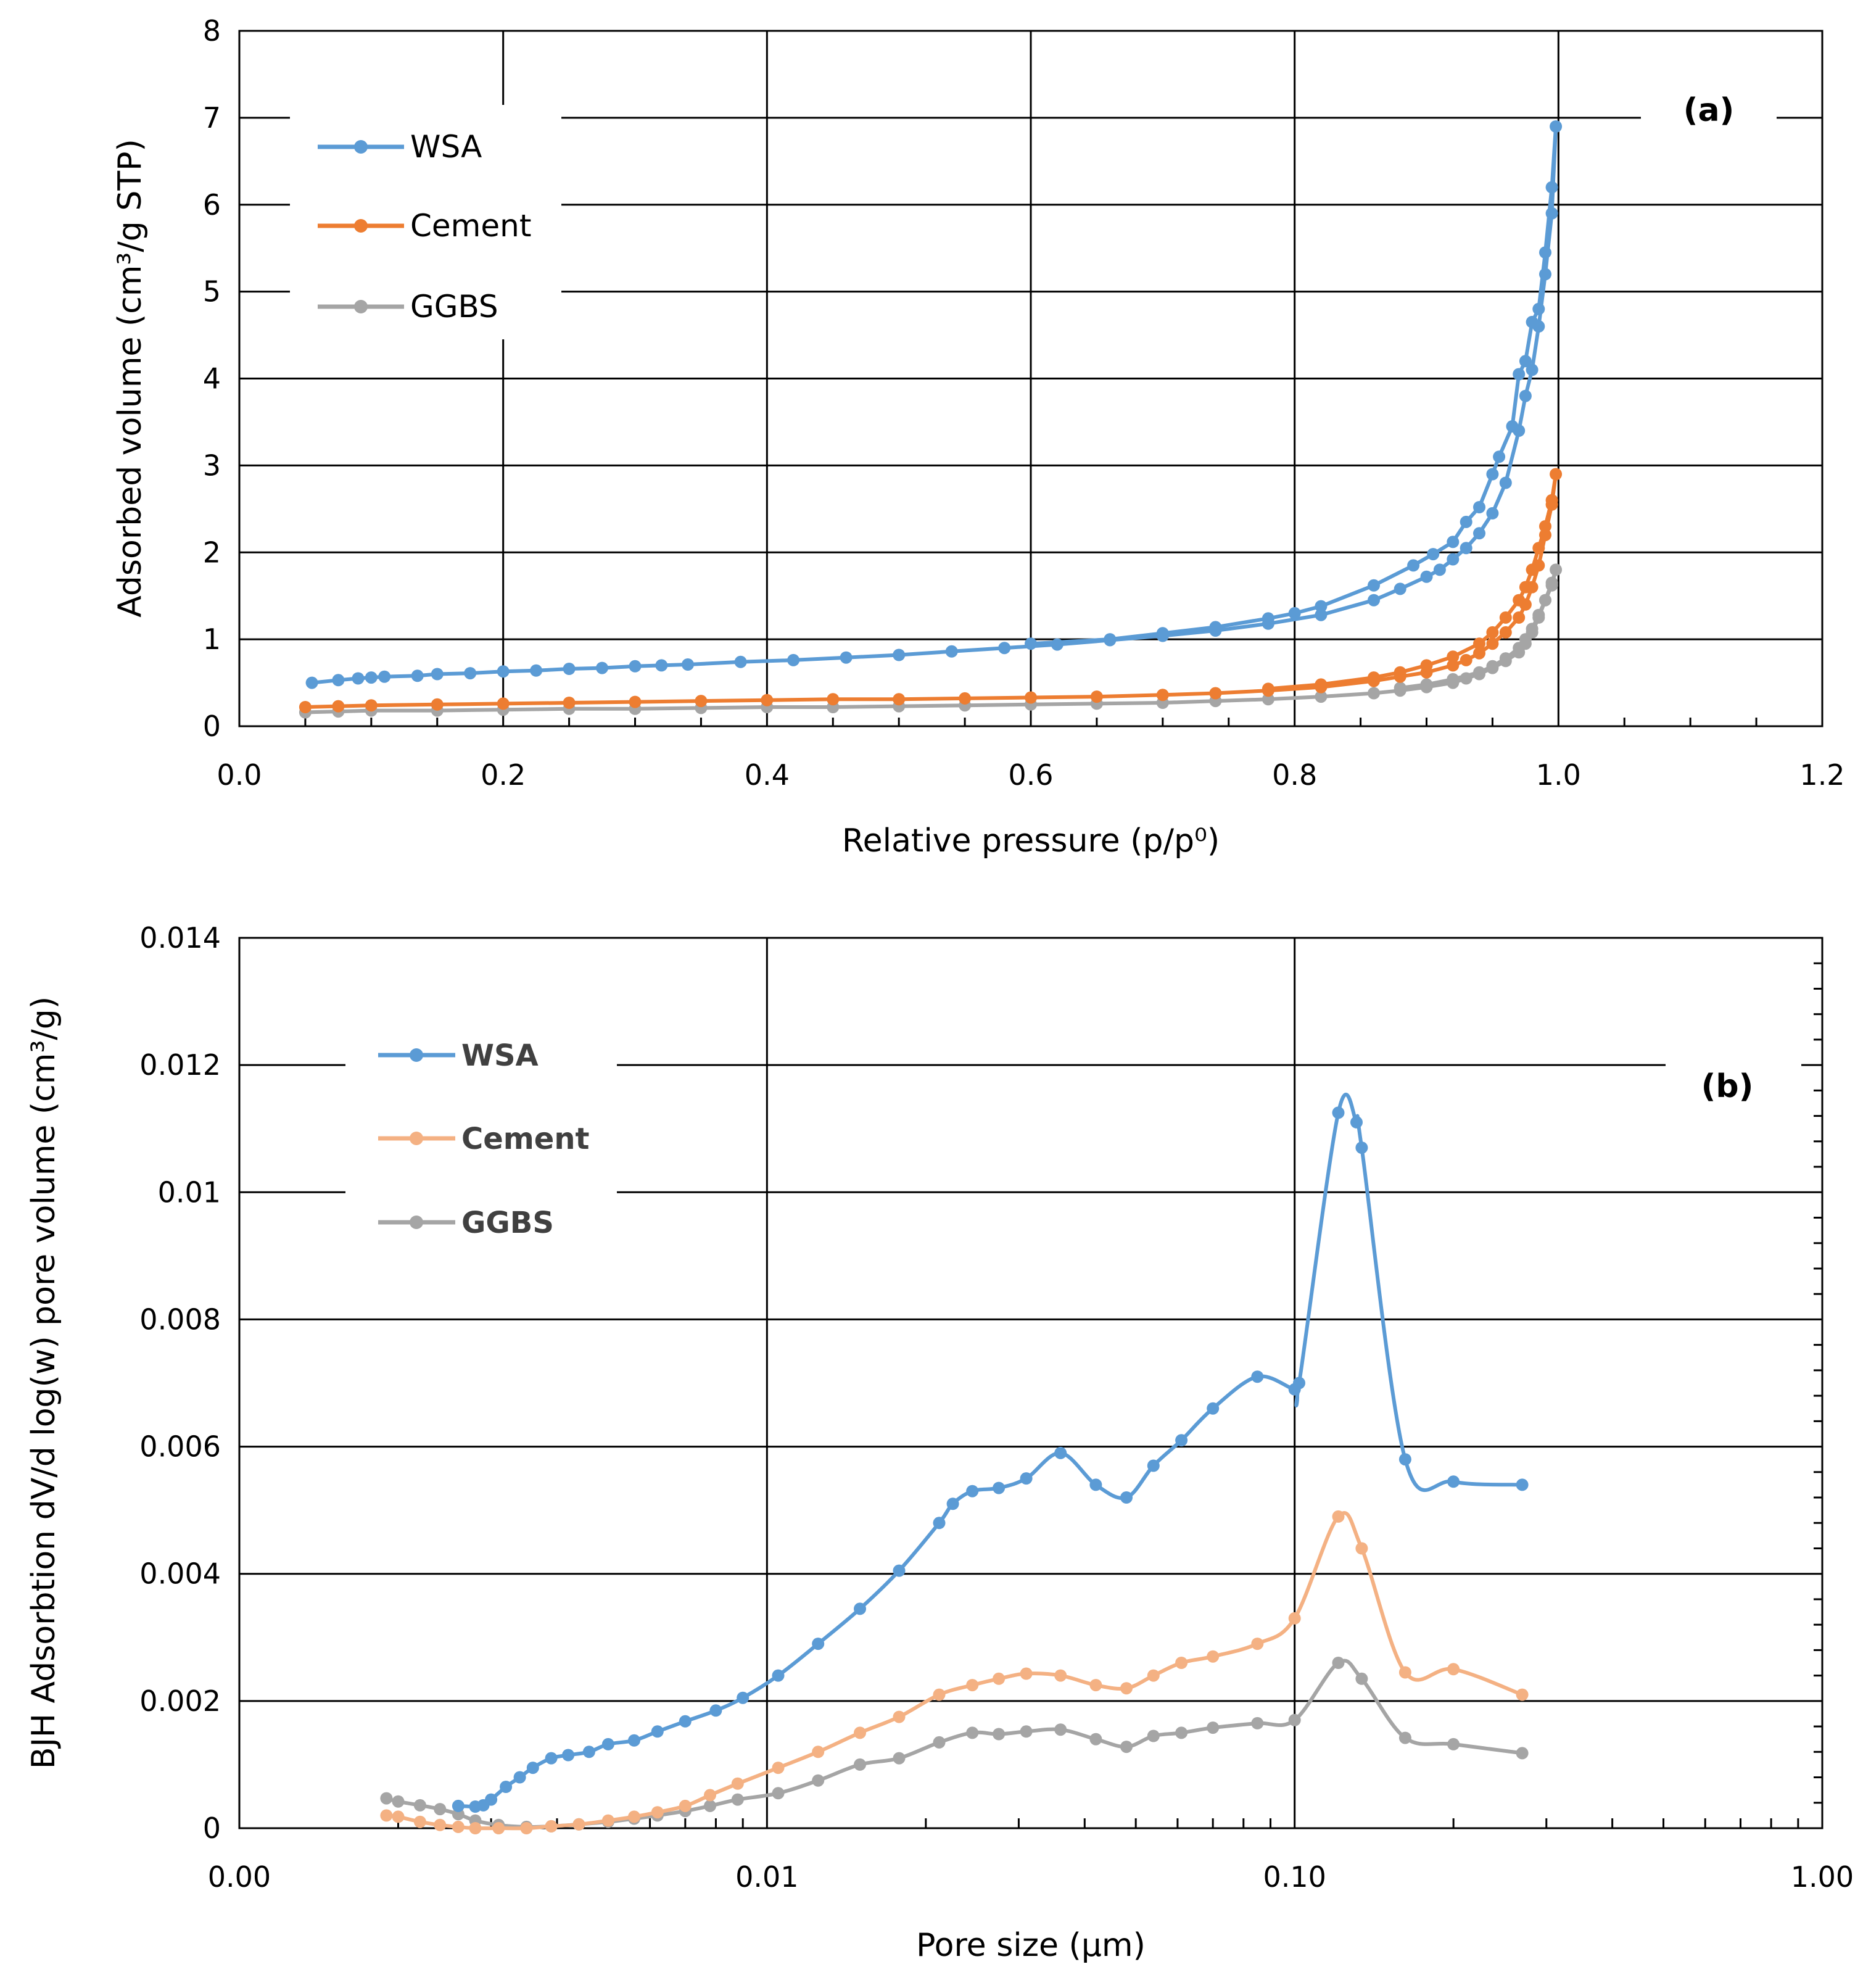  I want to click on chart-a-y-tick-label: 4, so click(212, 379).